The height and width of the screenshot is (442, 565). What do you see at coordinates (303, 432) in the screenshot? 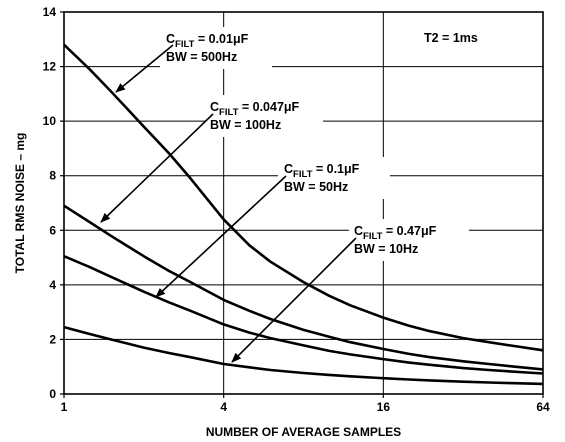
I see `x-axis-label: NUMBER OF AVERAGE SAMPLES` at bounding box center [303, 432].